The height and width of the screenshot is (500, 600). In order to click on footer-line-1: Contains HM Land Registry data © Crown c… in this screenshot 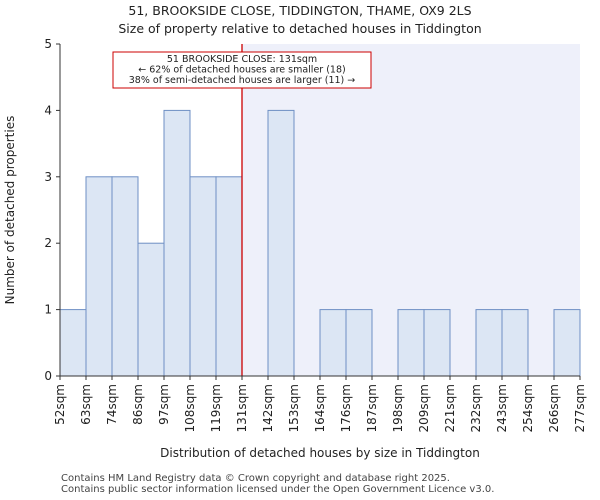, I will do `click(255, 478)`.